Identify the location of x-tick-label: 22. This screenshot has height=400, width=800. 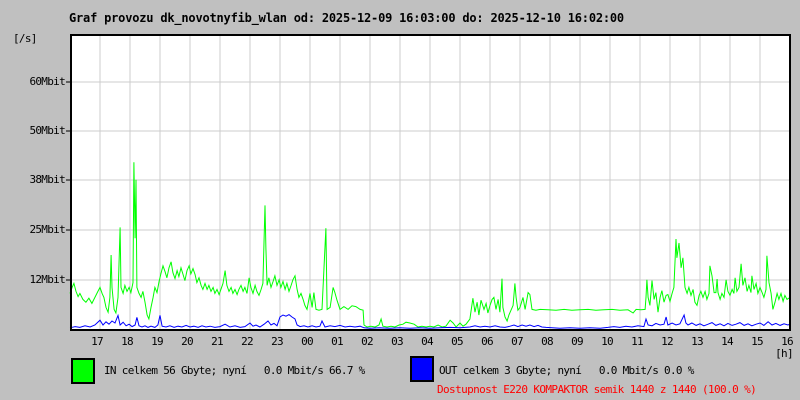
(247, 341).